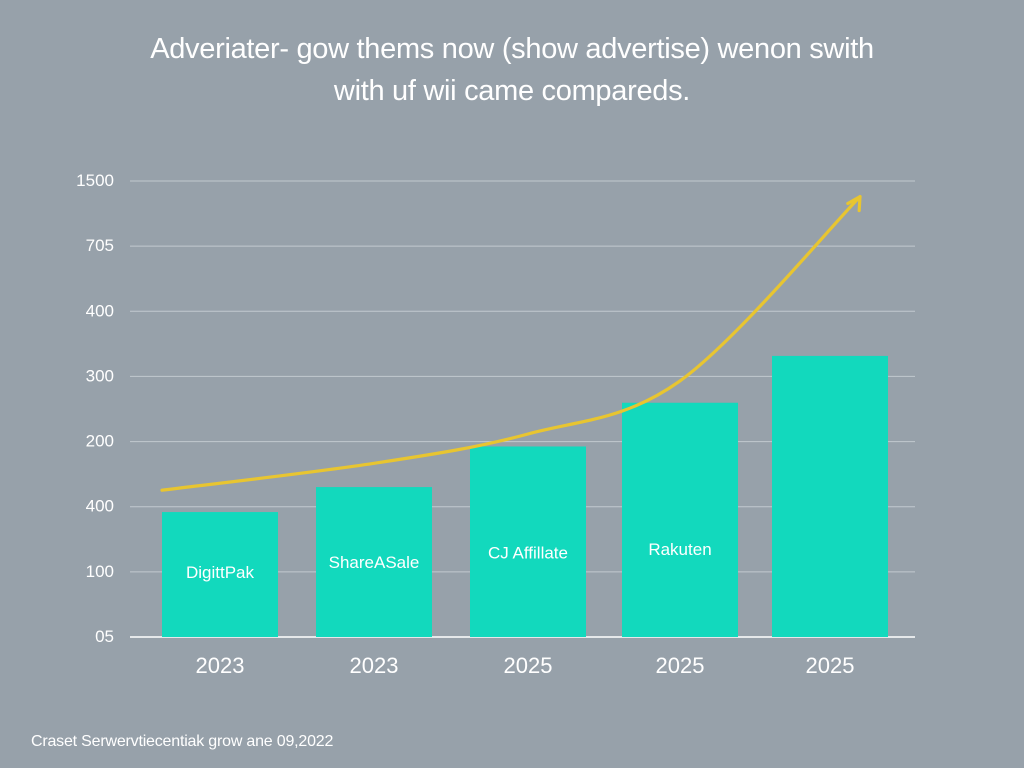  Describe the element at coordinates (100, 571) in the screenshot. I see `y-tick-label: 100` at that location.